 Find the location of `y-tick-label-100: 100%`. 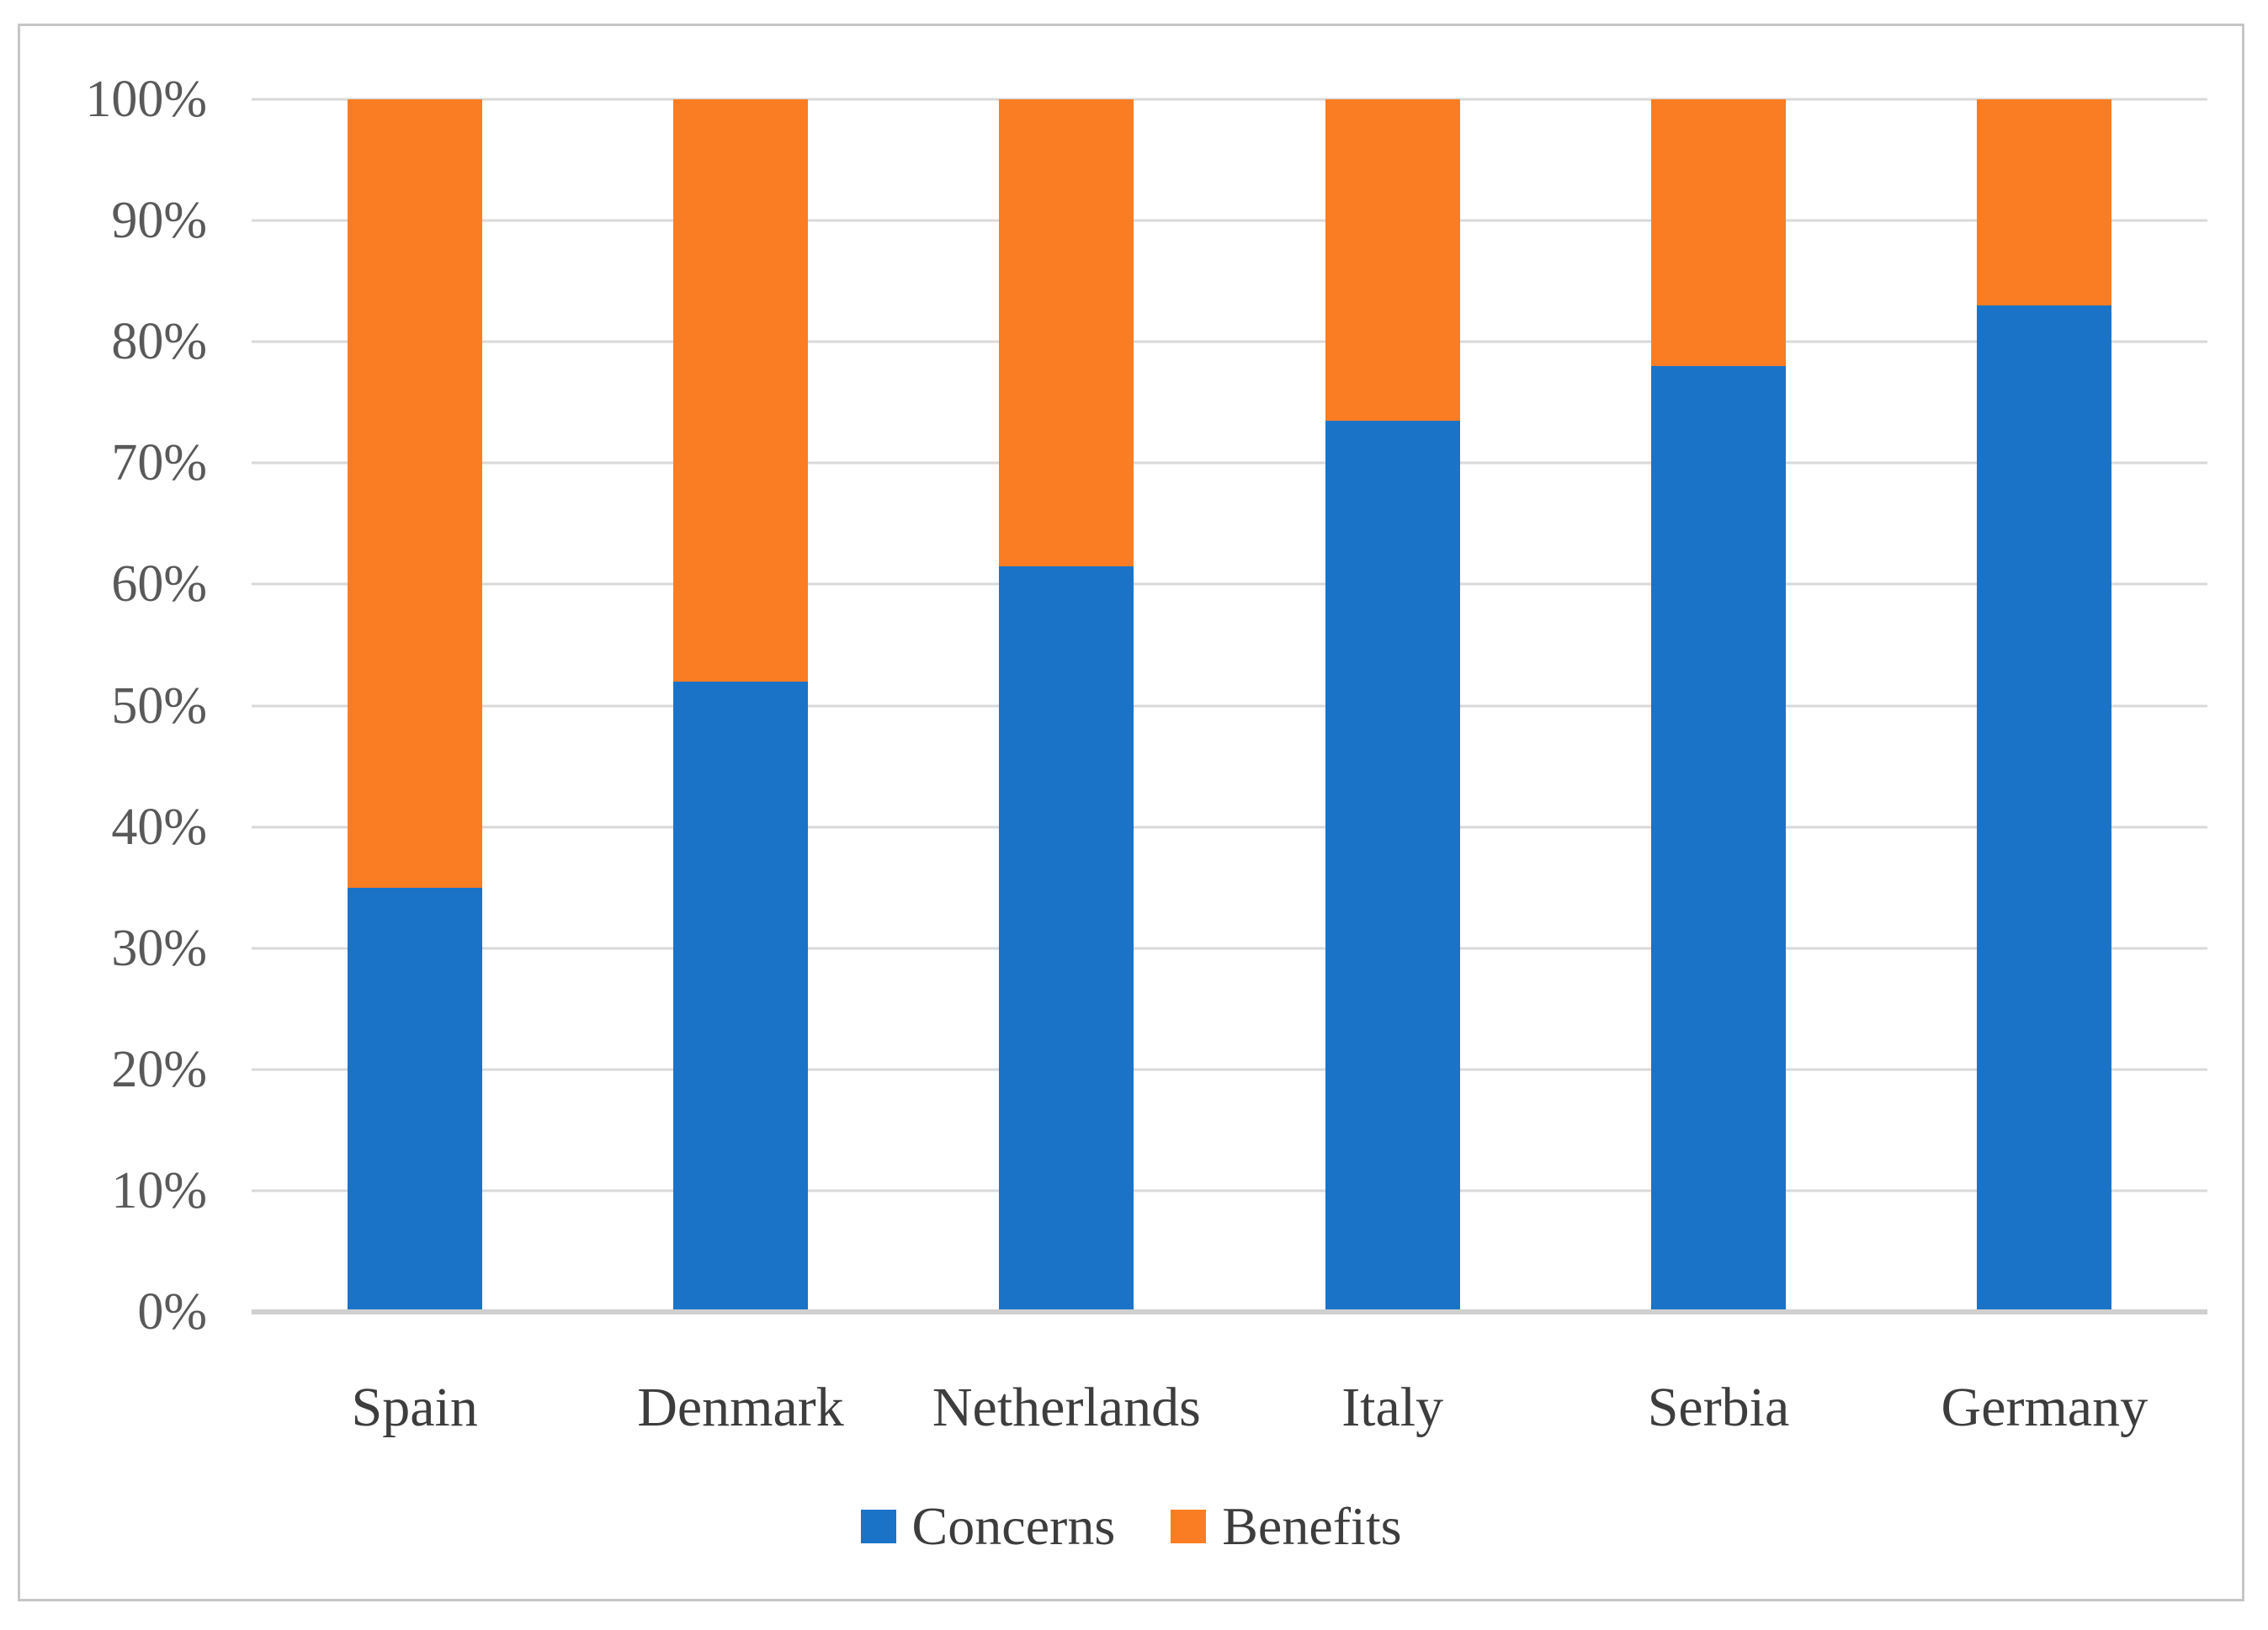

y-tick-label-100: 100% is located at coordinates (146, 99).